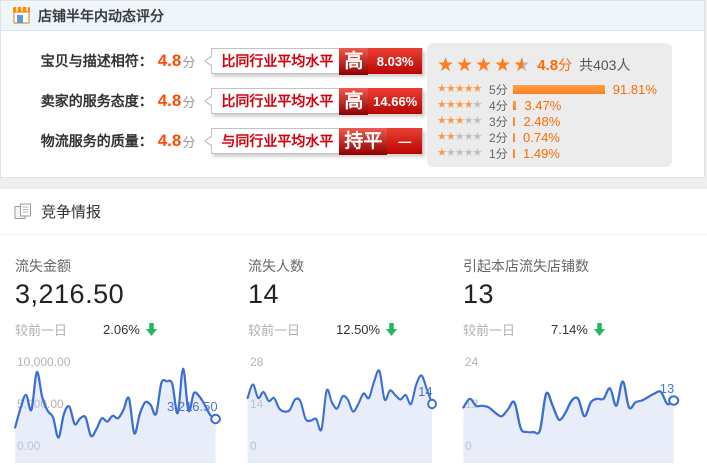  I want to click on compare-bubble: 比同行业平均水平 高 14.66%, so click(313, 101).